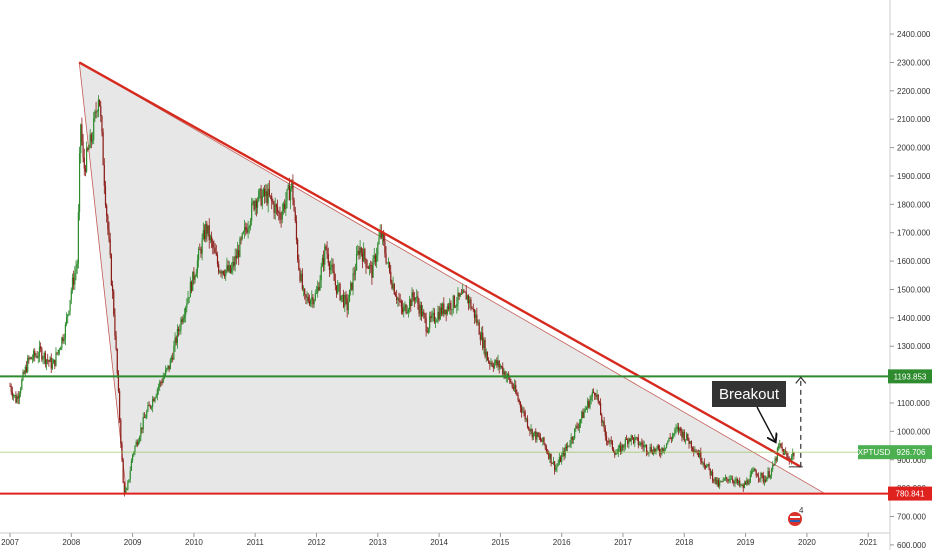 The image size is (932, 550). What do you see at coordinates (911, 460) in the screenshot?
I see `price-tick-label: 900.000` at bounding box center [911, 460].